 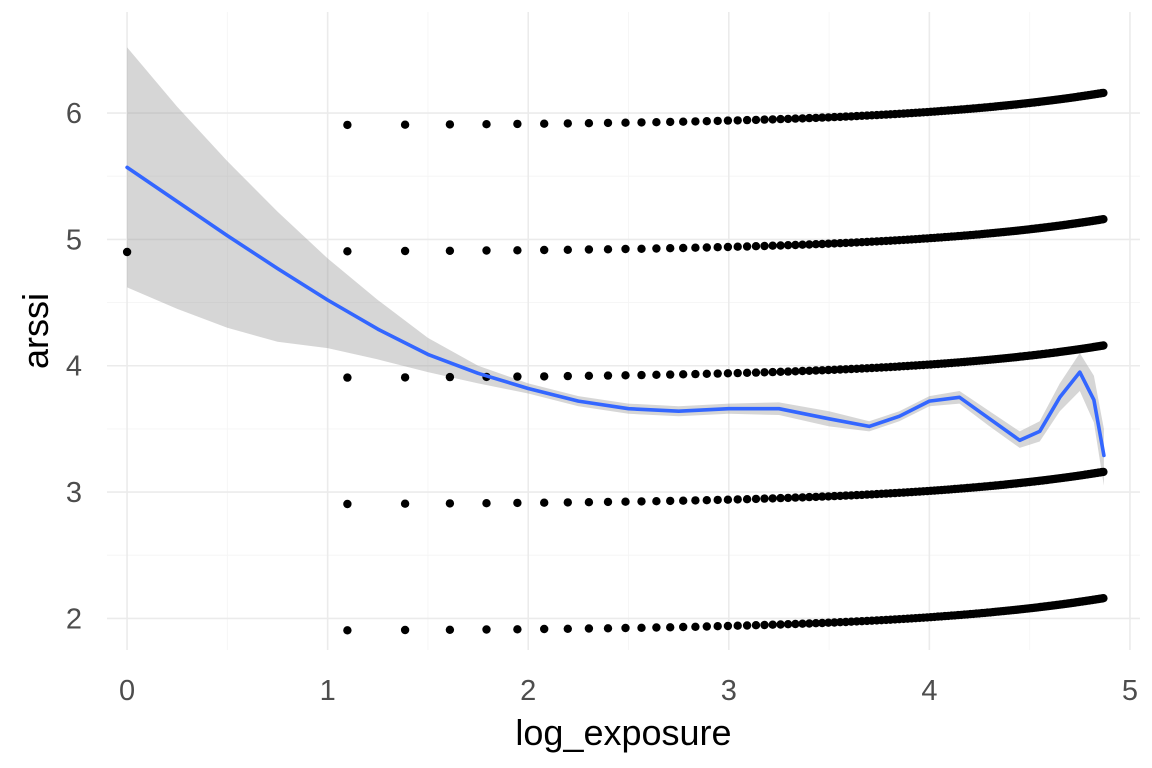 I want to click on x-axis-title: log_exposure, so click(x=623, y=732).